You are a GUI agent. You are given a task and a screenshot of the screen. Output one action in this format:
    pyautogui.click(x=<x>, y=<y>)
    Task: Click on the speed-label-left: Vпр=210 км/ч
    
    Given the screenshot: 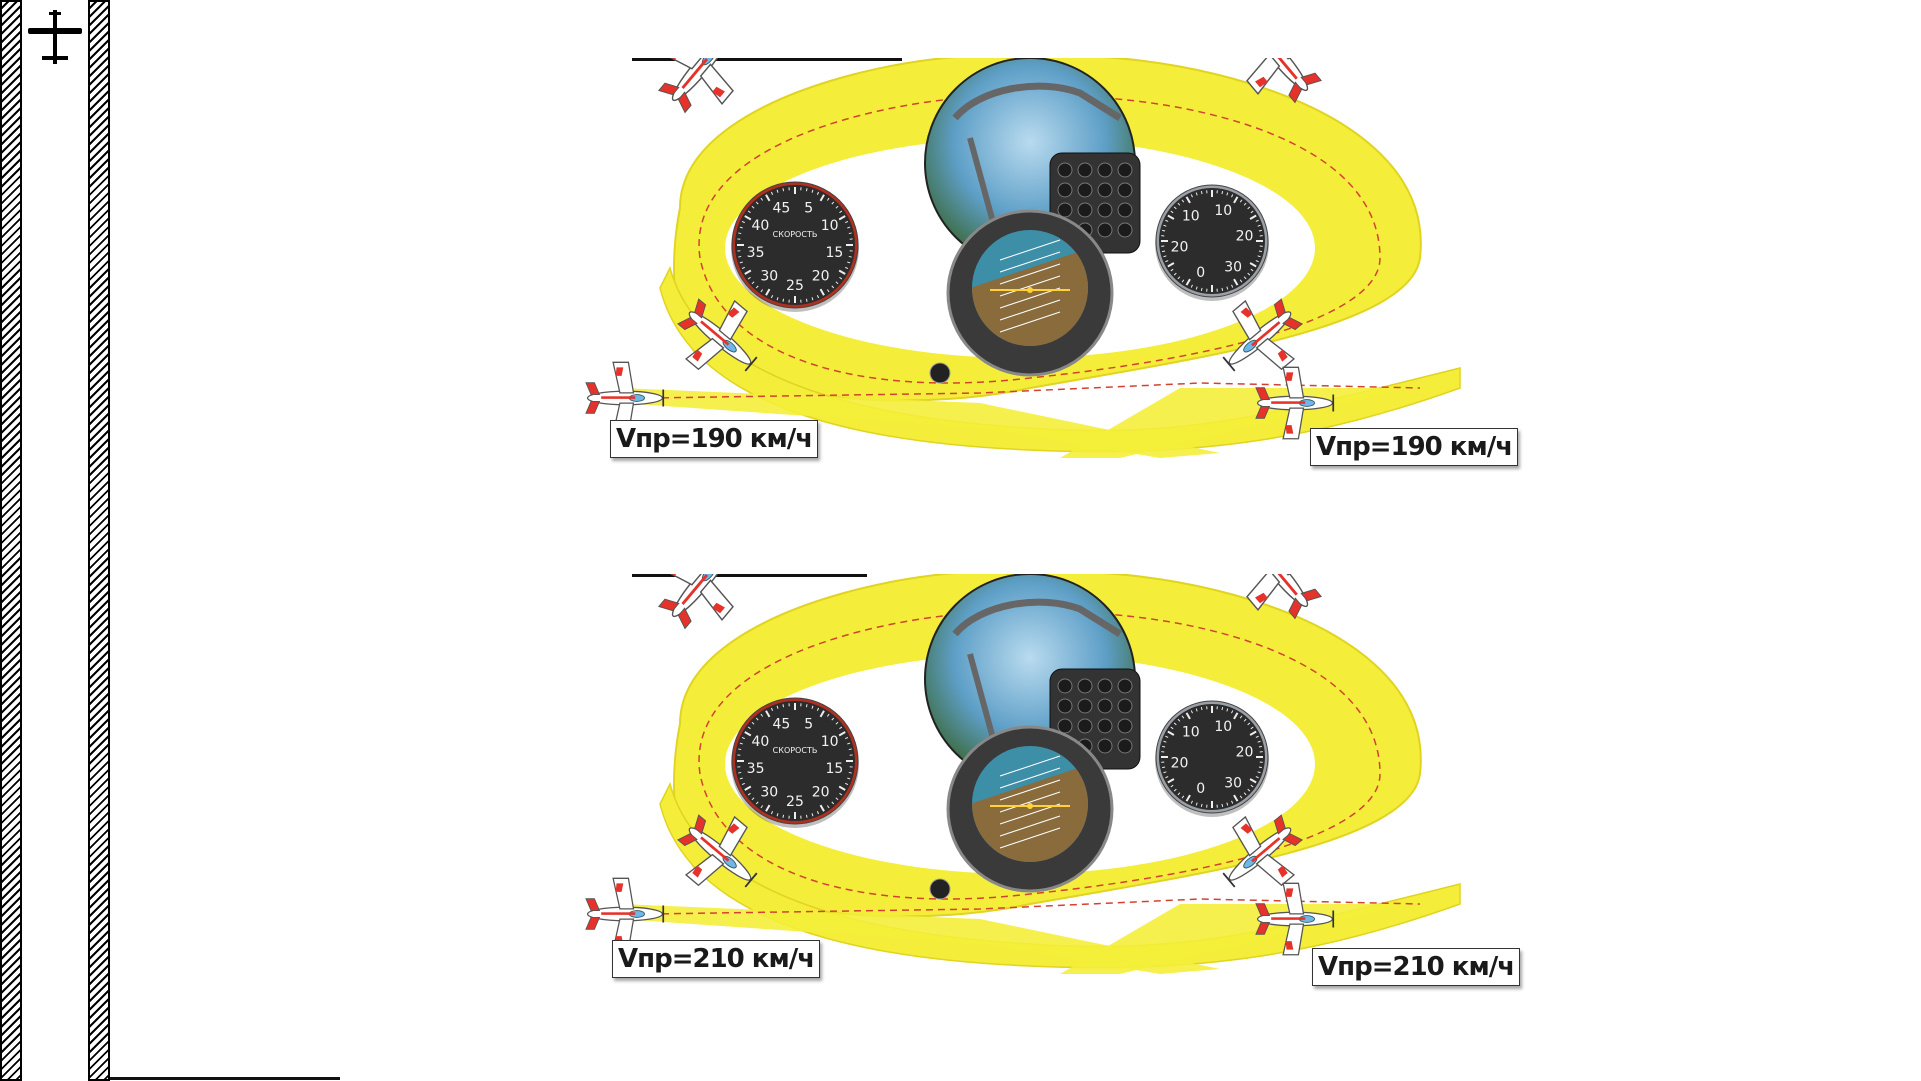 What is the action you would take?
    pyautogui.click(x=716, y=959)
    